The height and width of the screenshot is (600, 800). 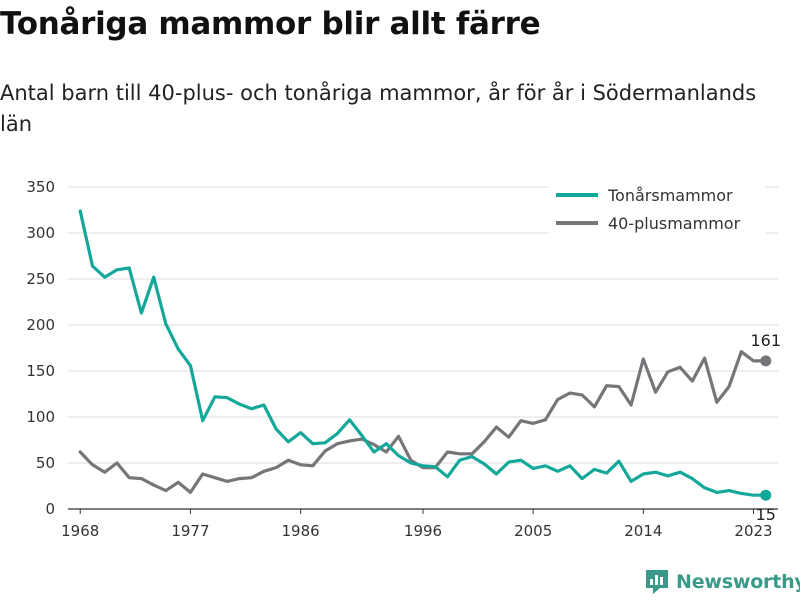 I want to click on legend-label-teen: Tonårsmammor, so click(x=670, y=195).